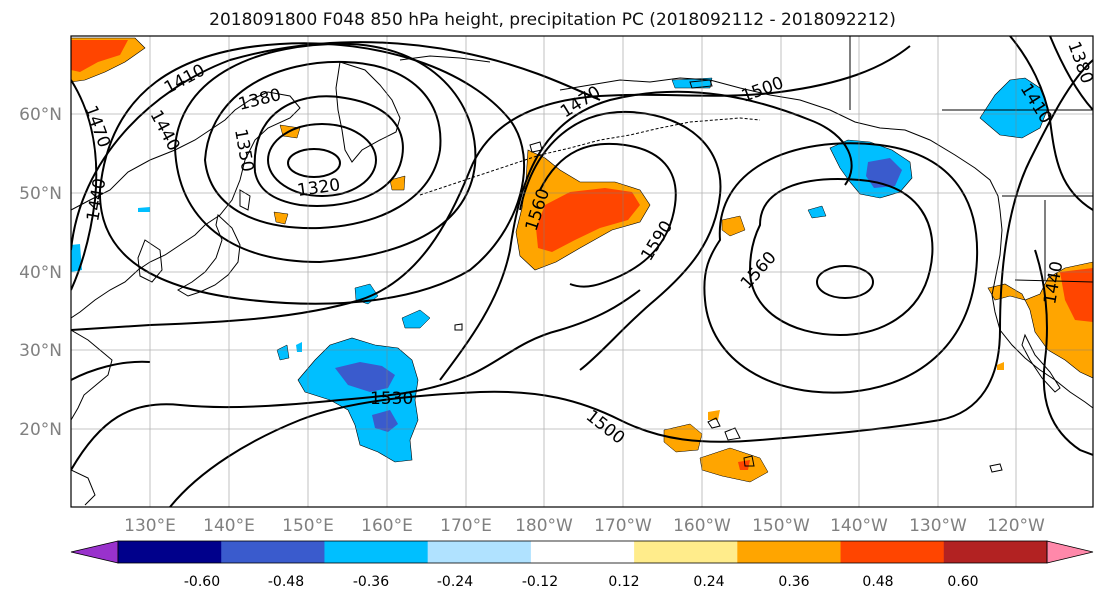 The width and height of the screenshot is (1105, 601). I want to click on lon-label: 170°E, so click(466, 526).